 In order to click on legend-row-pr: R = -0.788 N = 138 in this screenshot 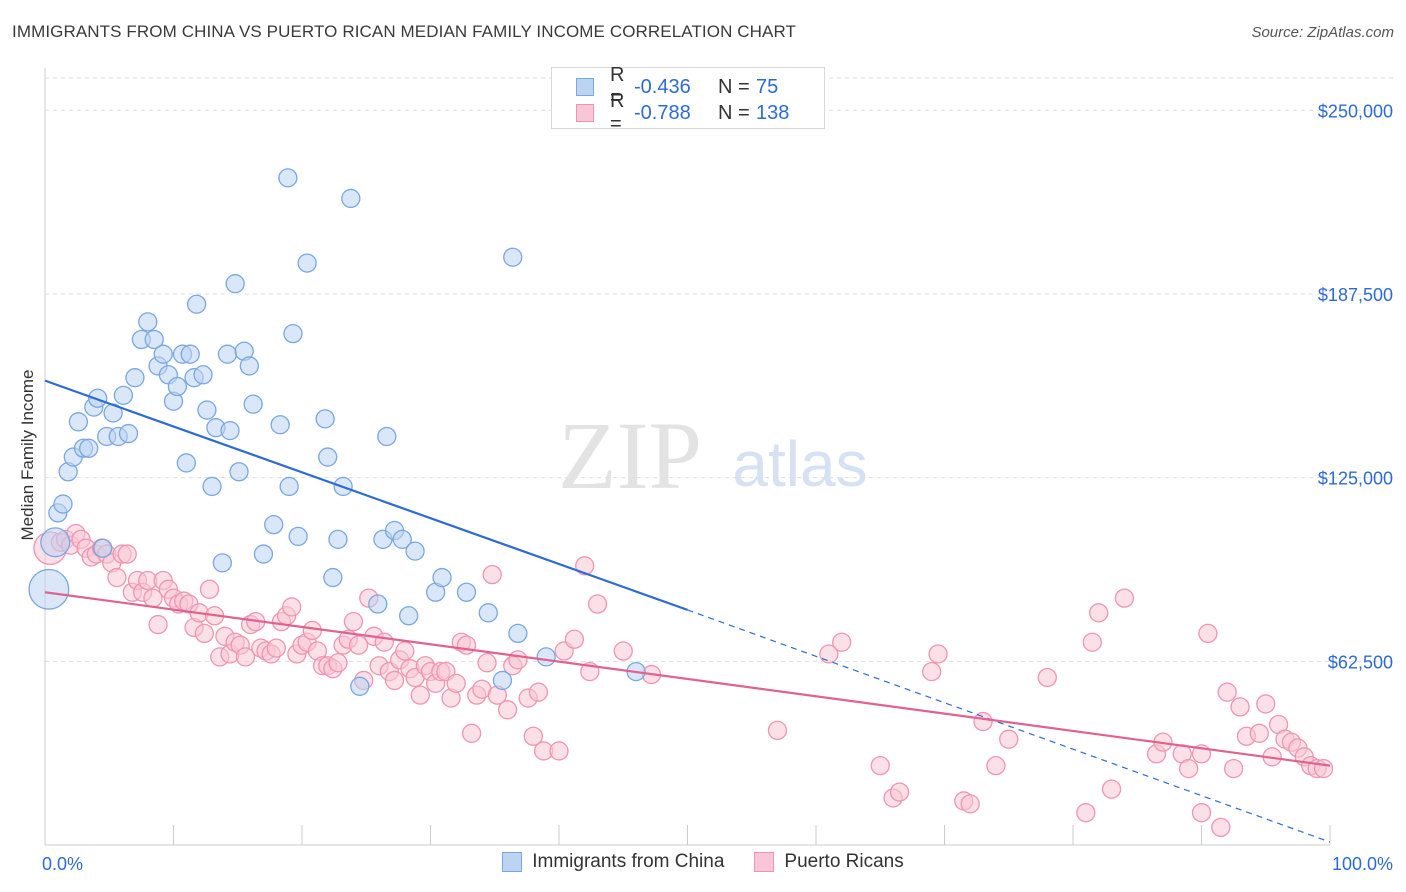, I will do `click(683, 112)`.